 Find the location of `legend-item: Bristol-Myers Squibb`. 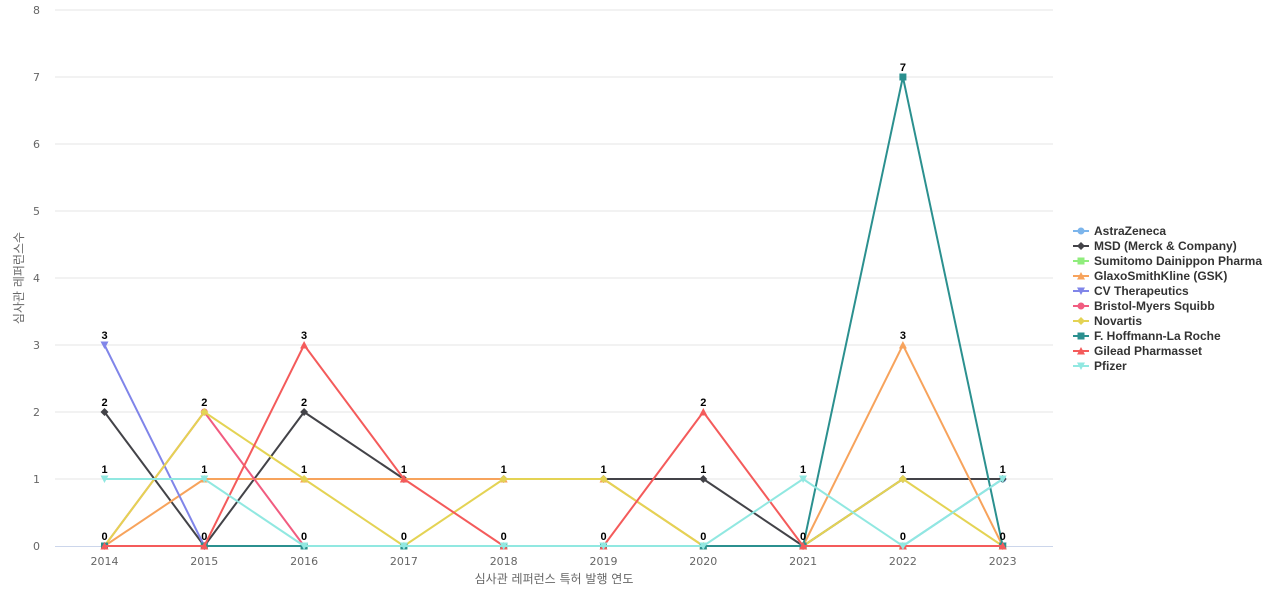

legend-item: Bristol-Myers Squibb is located at coordinates (1144, 306).